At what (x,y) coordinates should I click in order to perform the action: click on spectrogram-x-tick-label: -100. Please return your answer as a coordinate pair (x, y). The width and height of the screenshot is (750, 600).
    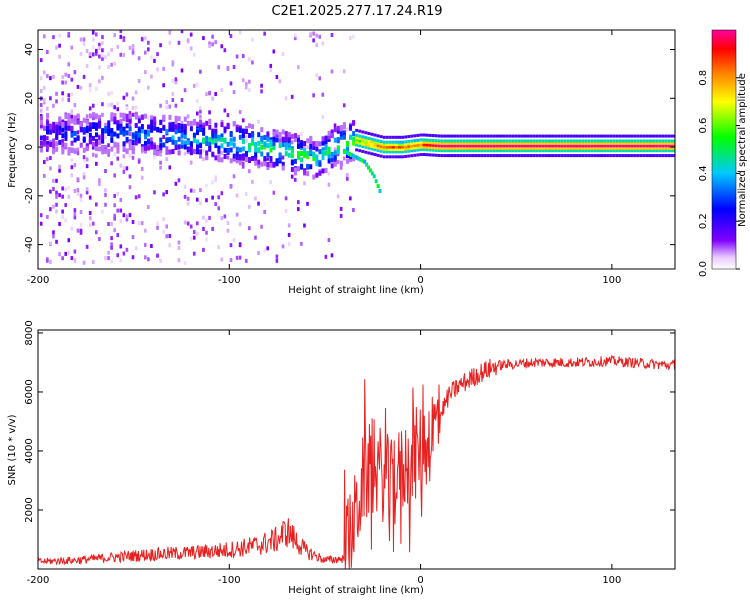
    Looking at the image, I should click on (229, 280).